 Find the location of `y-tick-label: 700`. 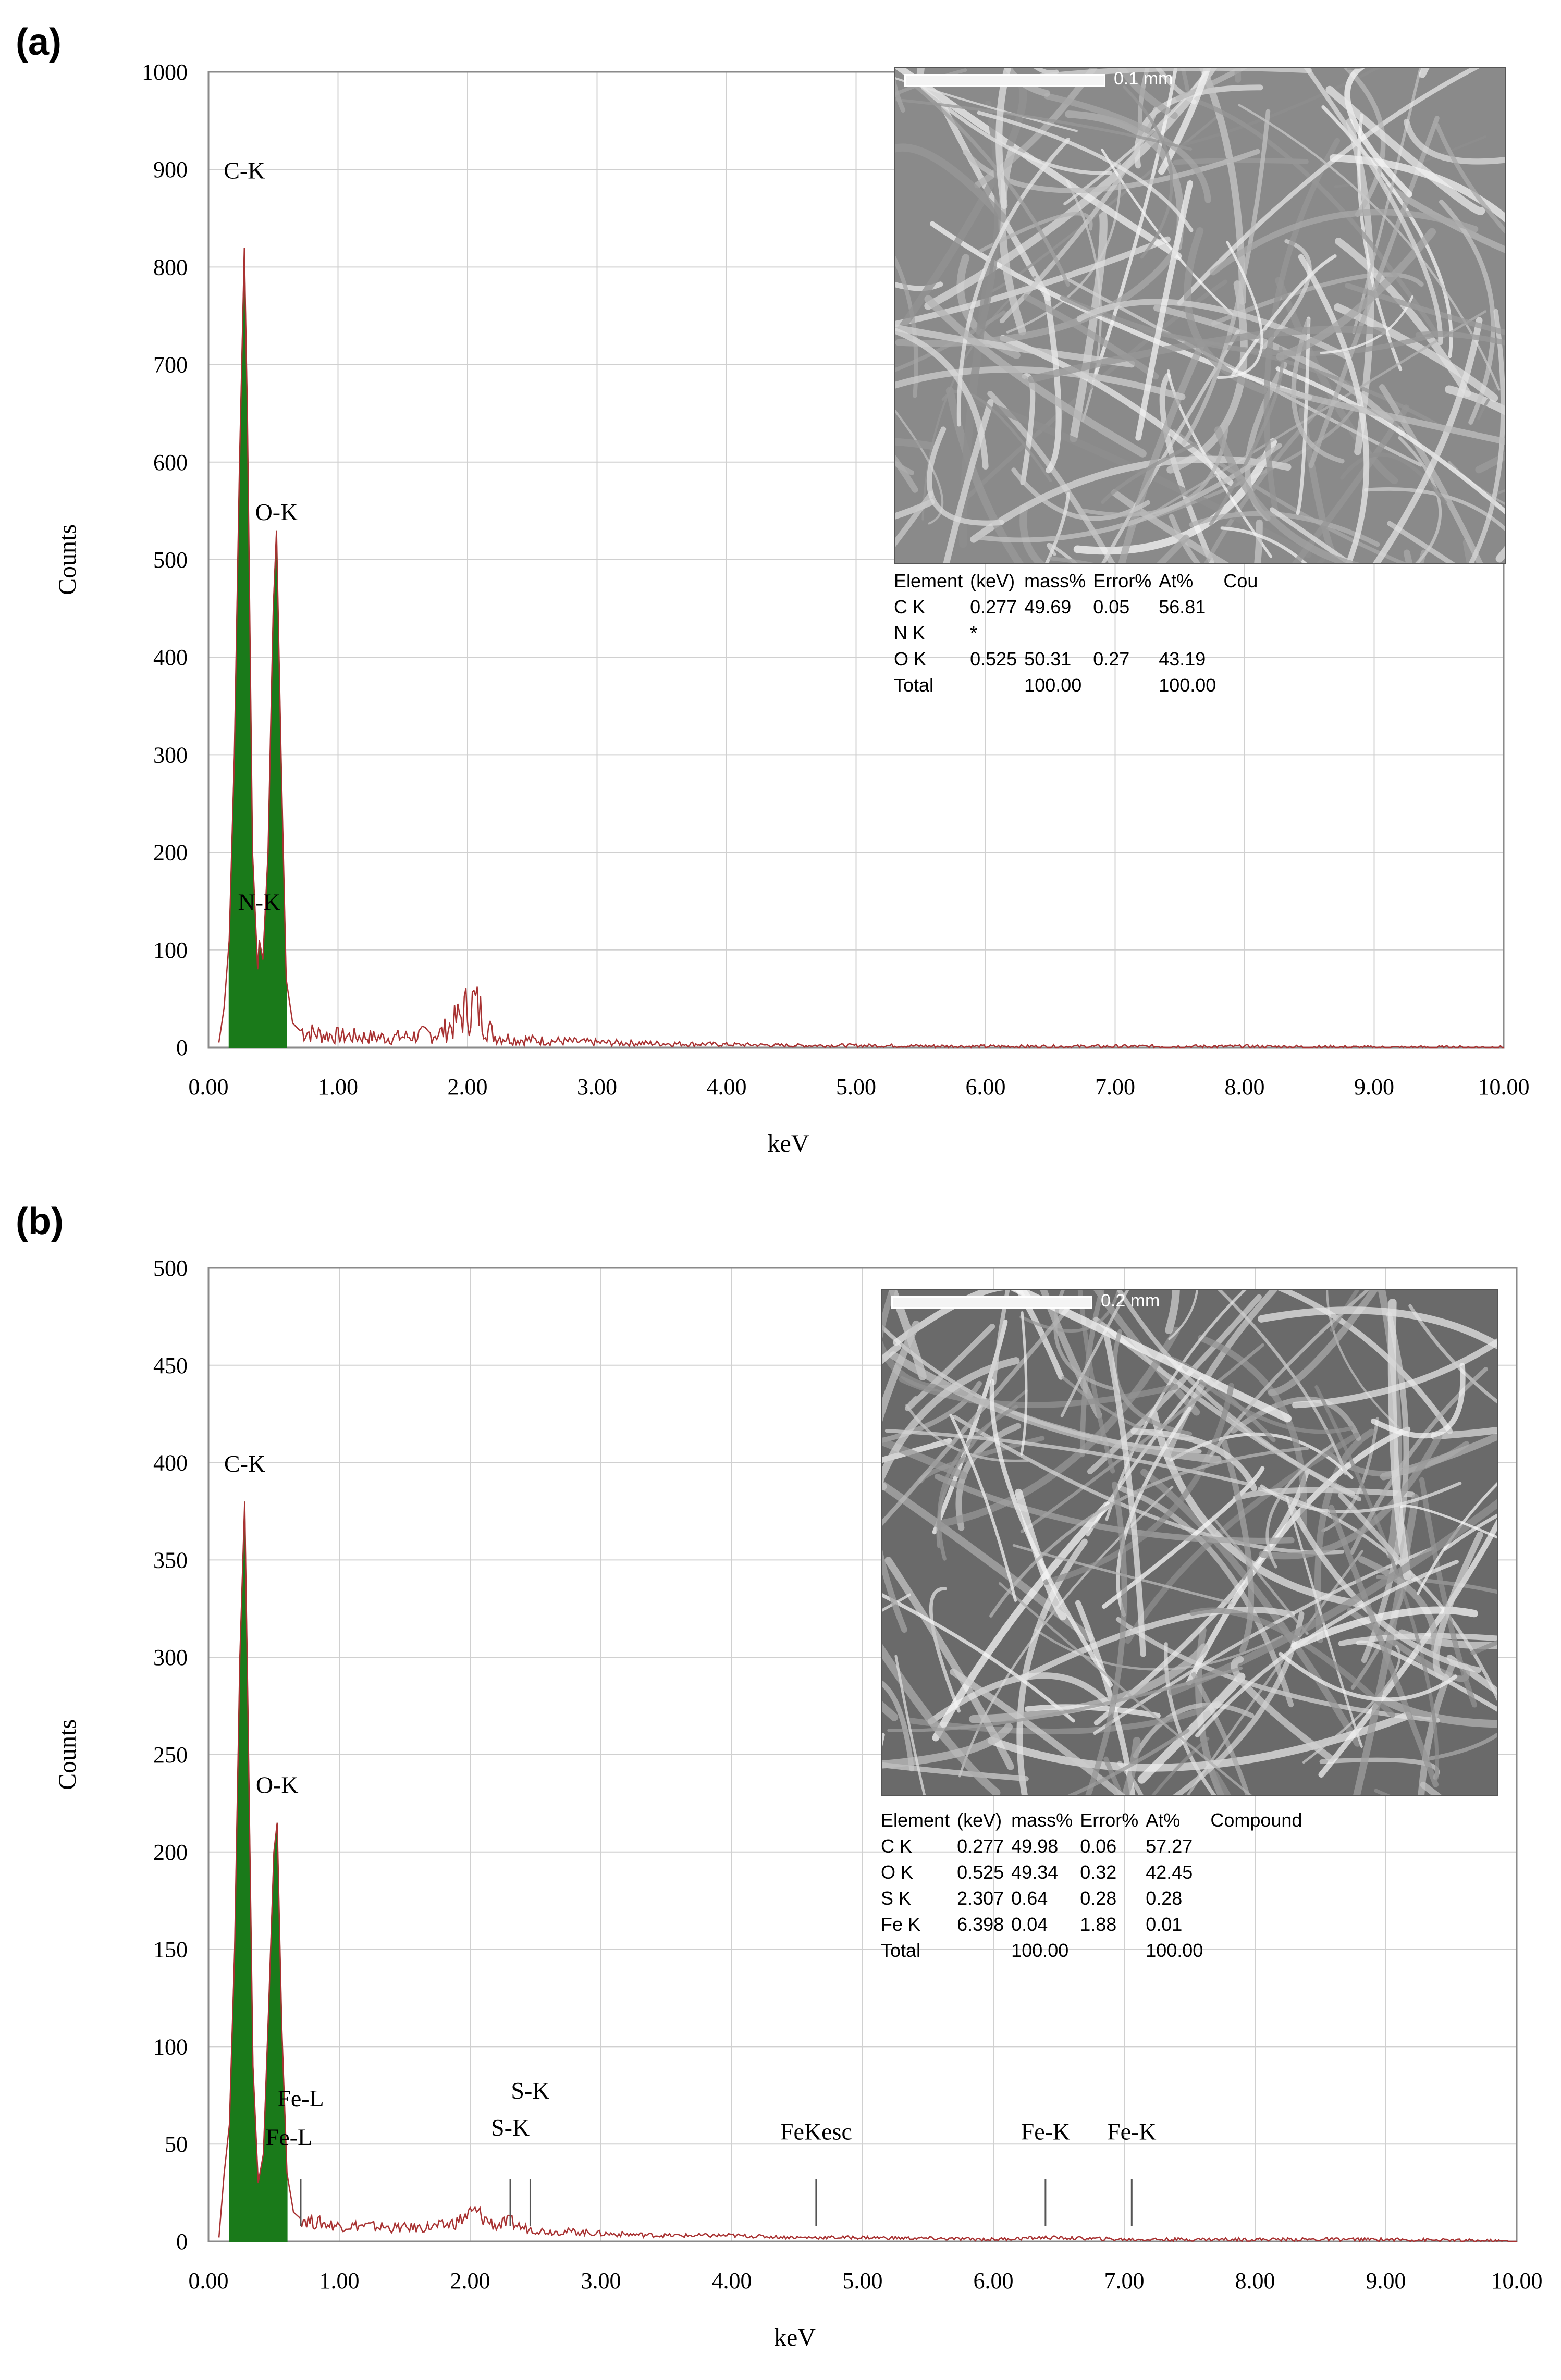

y-tick-label: 700 is located at coordinates (170, 365).